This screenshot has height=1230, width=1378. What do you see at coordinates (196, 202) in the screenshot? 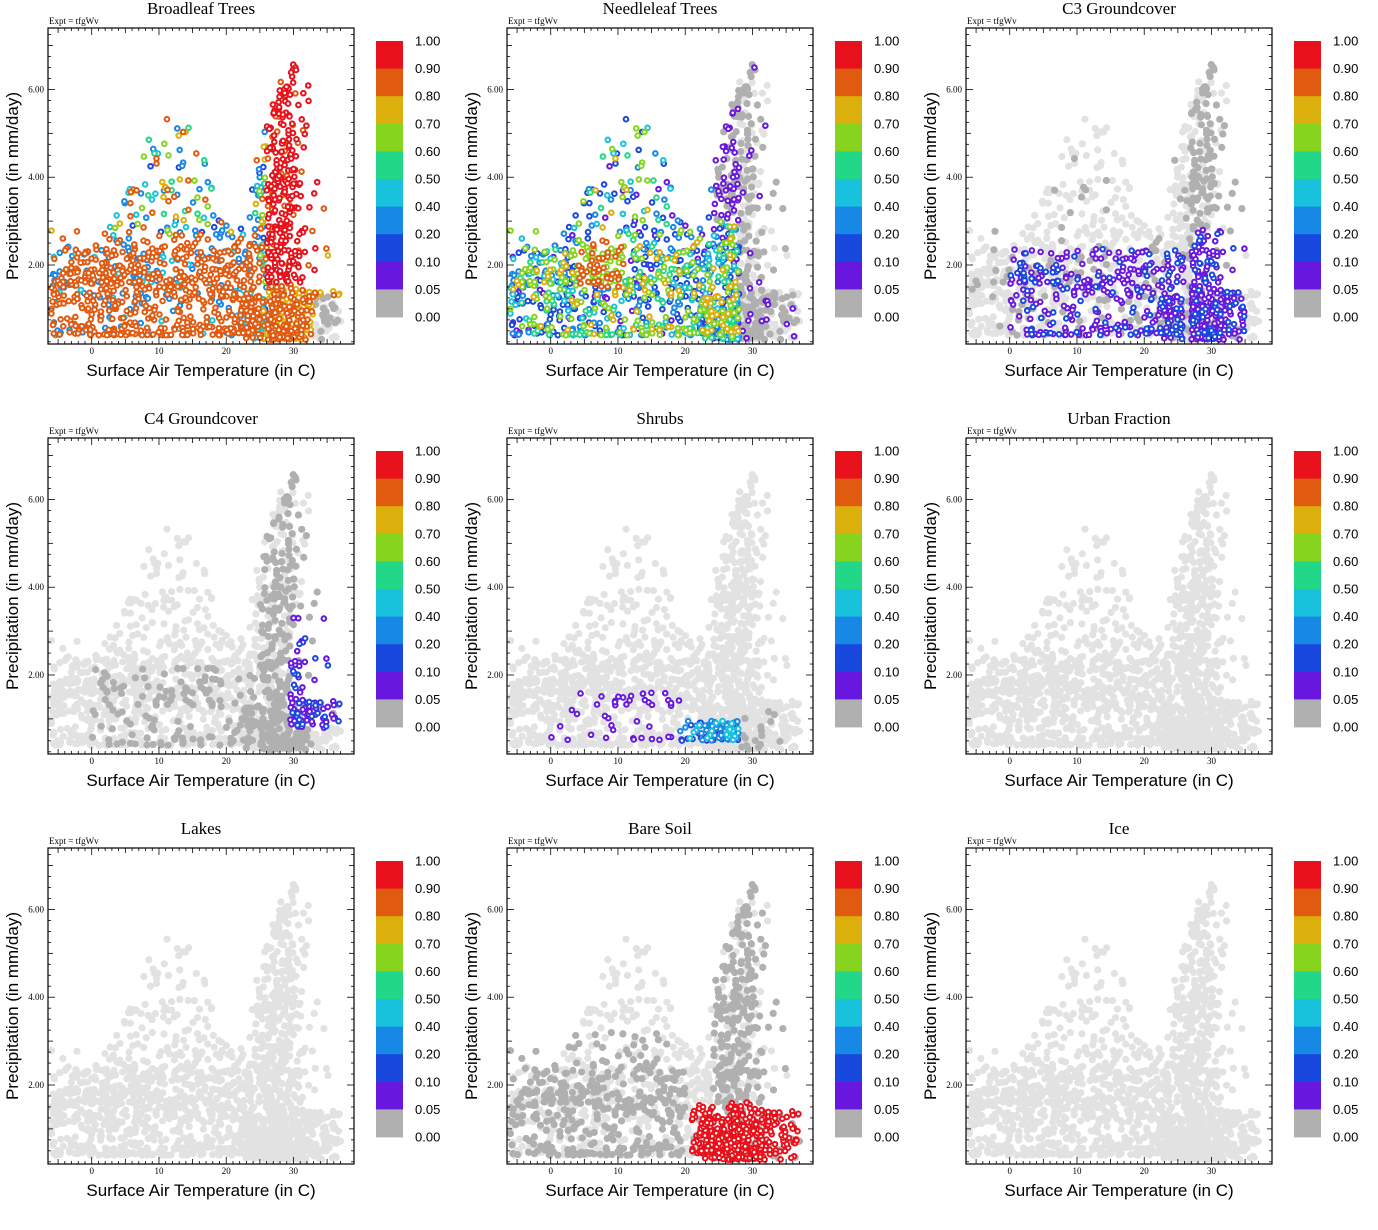
I see `points-layer` at bounding box center [196, 202].